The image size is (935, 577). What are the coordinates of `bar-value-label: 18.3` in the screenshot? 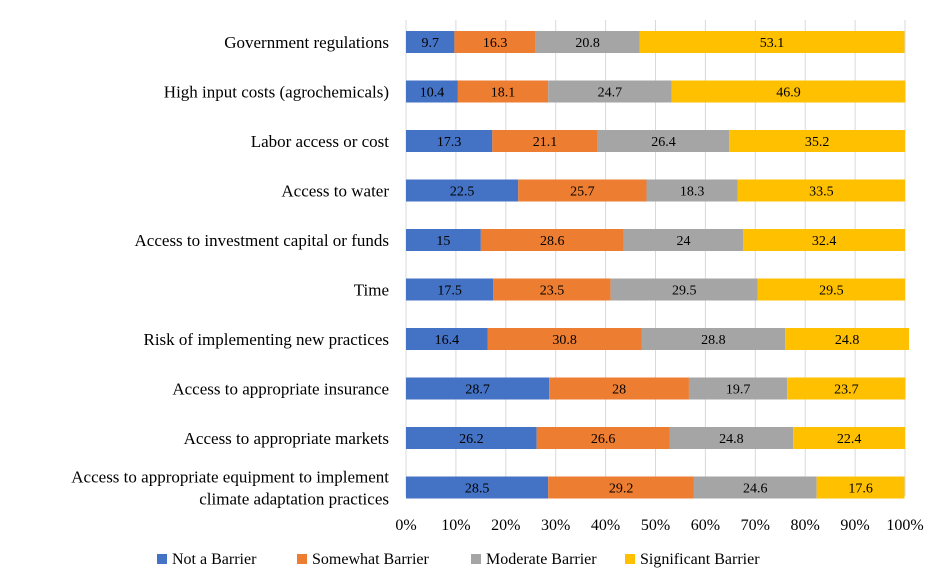 It's located at (692, 192).